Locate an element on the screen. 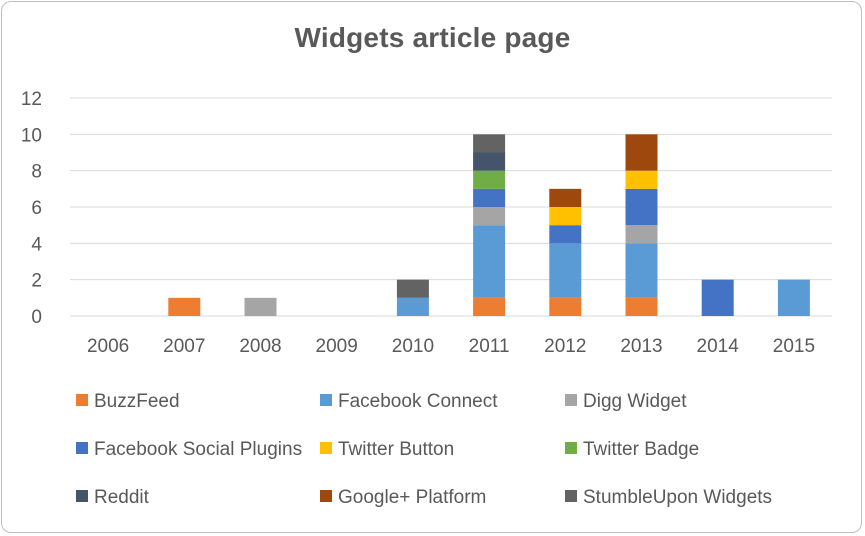  bar-2011-stumbleupon-widgets is located at coordinates (489, 143).